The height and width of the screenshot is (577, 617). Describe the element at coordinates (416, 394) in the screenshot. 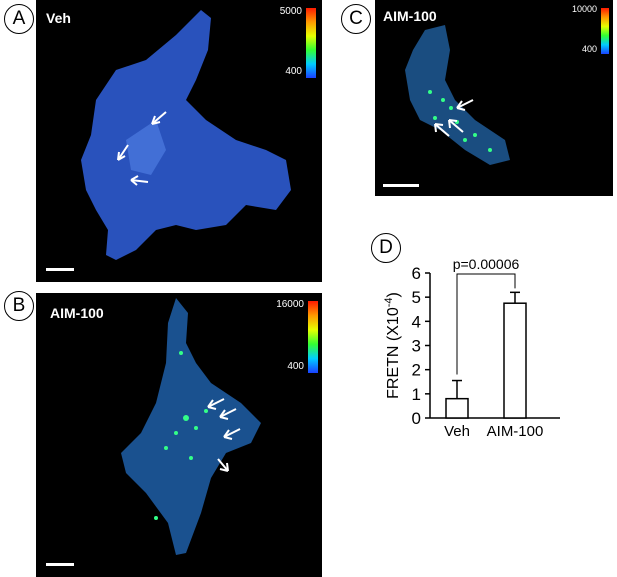

I see `y-tick-label: 1` at that location.